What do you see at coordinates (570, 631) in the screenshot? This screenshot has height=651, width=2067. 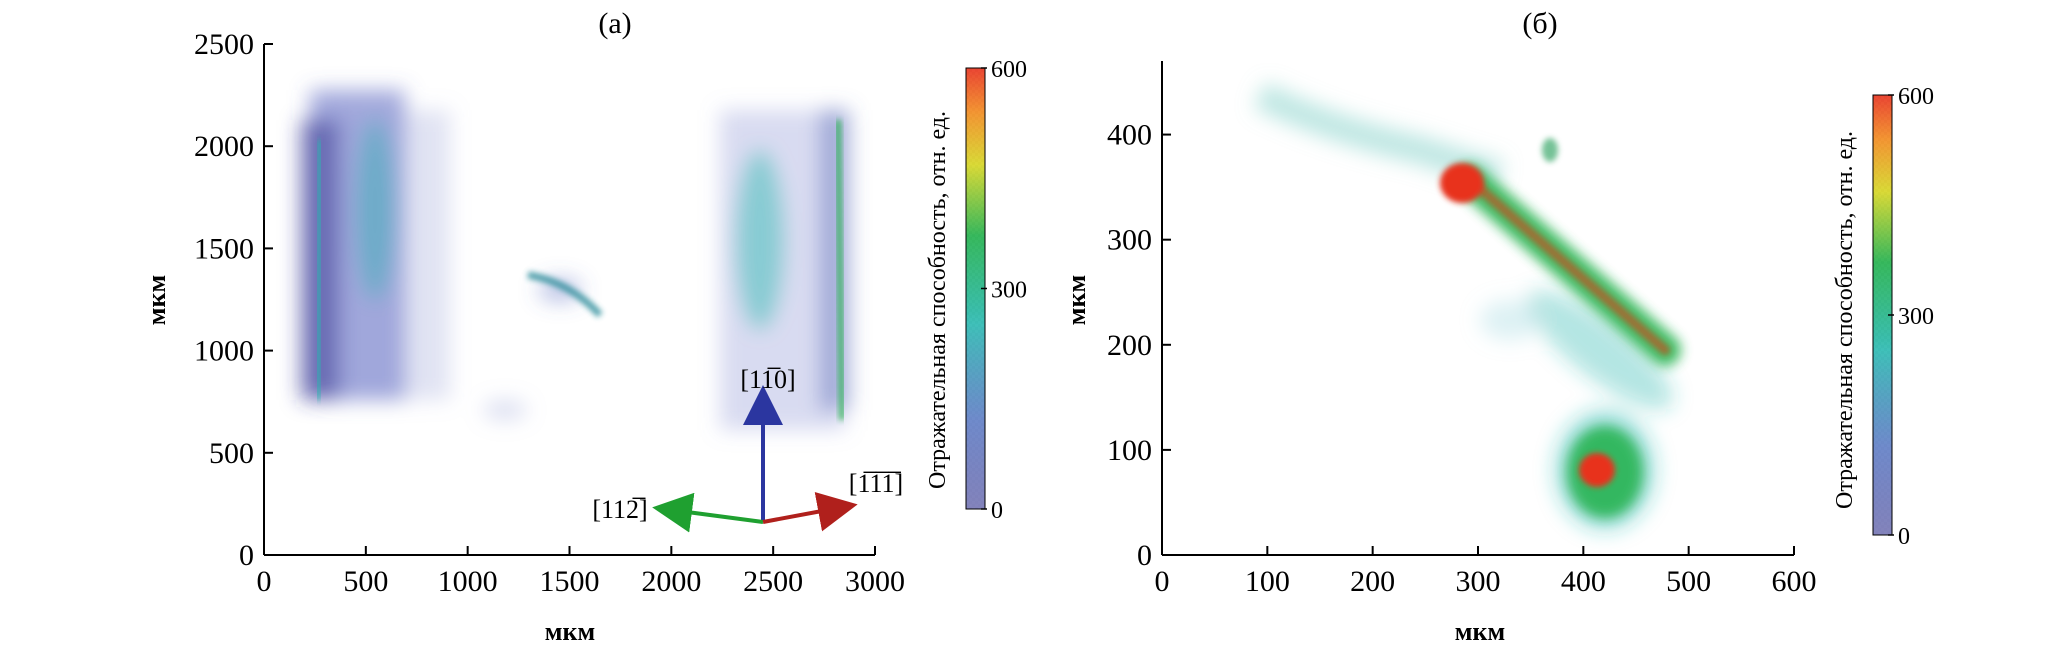 I see `panel-a-x-axis-label: мкм` at bounding box center [570, 631].